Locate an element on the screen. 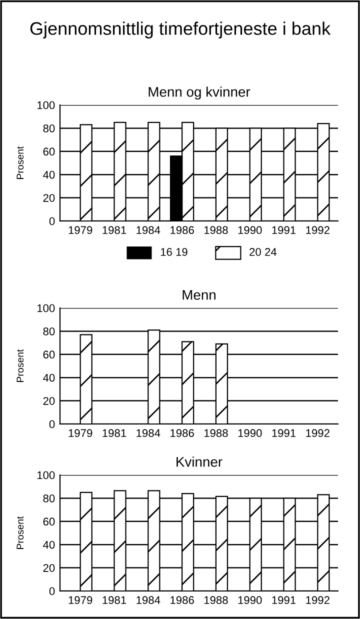 The height and width of the screenshot is (619, 360). chart-title: Menn is located at coordinates (199, 295).